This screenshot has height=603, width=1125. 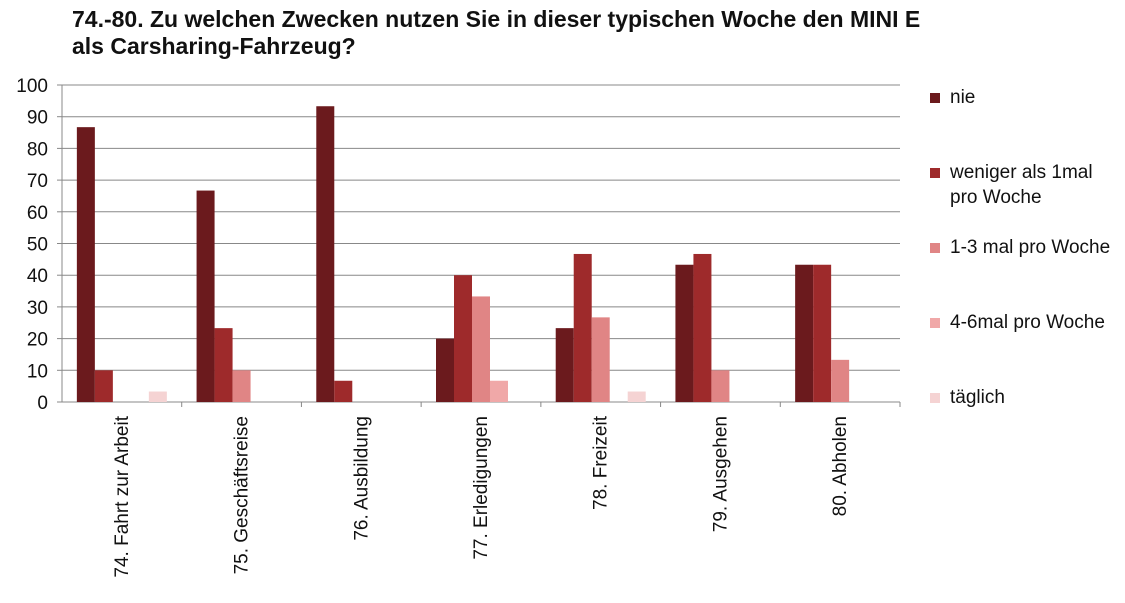 I want to click on y-tick-label: 10, so click(x=37, y=371).